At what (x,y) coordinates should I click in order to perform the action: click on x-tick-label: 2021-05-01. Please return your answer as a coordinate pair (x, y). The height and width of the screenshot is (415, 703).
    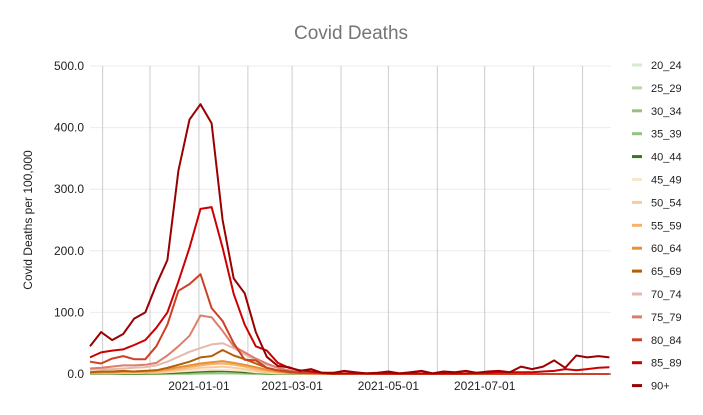
    Looking at the image, I should click on (389, 386).